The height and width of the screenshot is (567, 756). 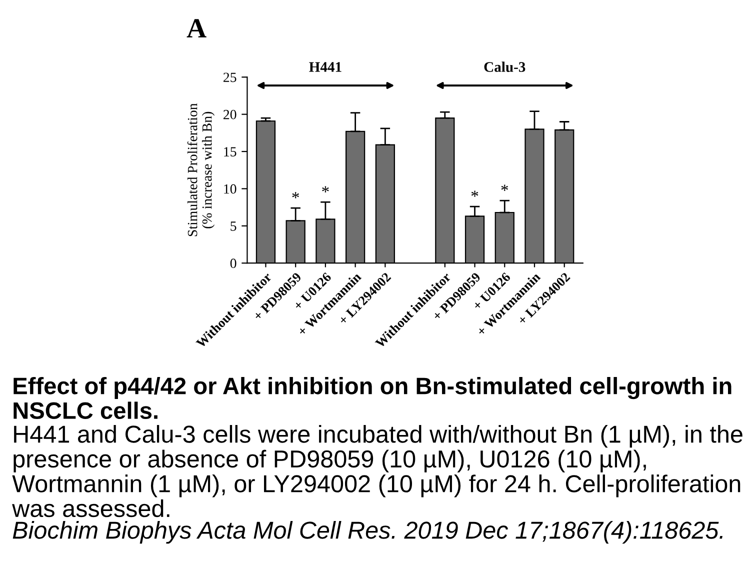 What do you see at coordinates (233, 263) in the screenshot?
I see `y-tick-label: 0` at bounding box center [233, 263].